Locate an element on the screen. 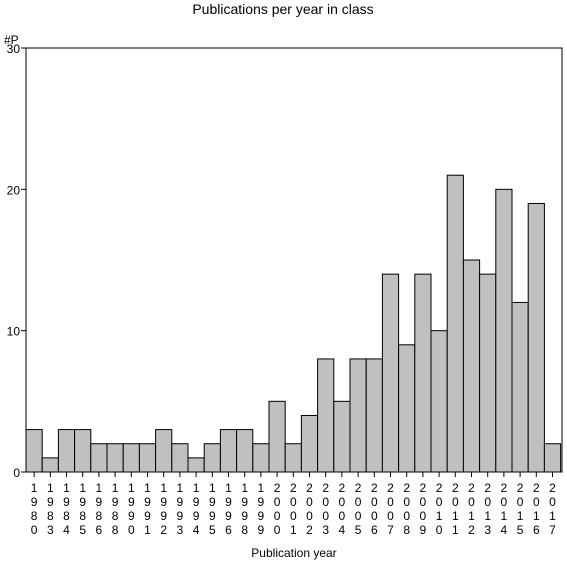 The height and width of the screenshot is (572, 567). y-tick-label: 30 is located at coordinates (14, 49).